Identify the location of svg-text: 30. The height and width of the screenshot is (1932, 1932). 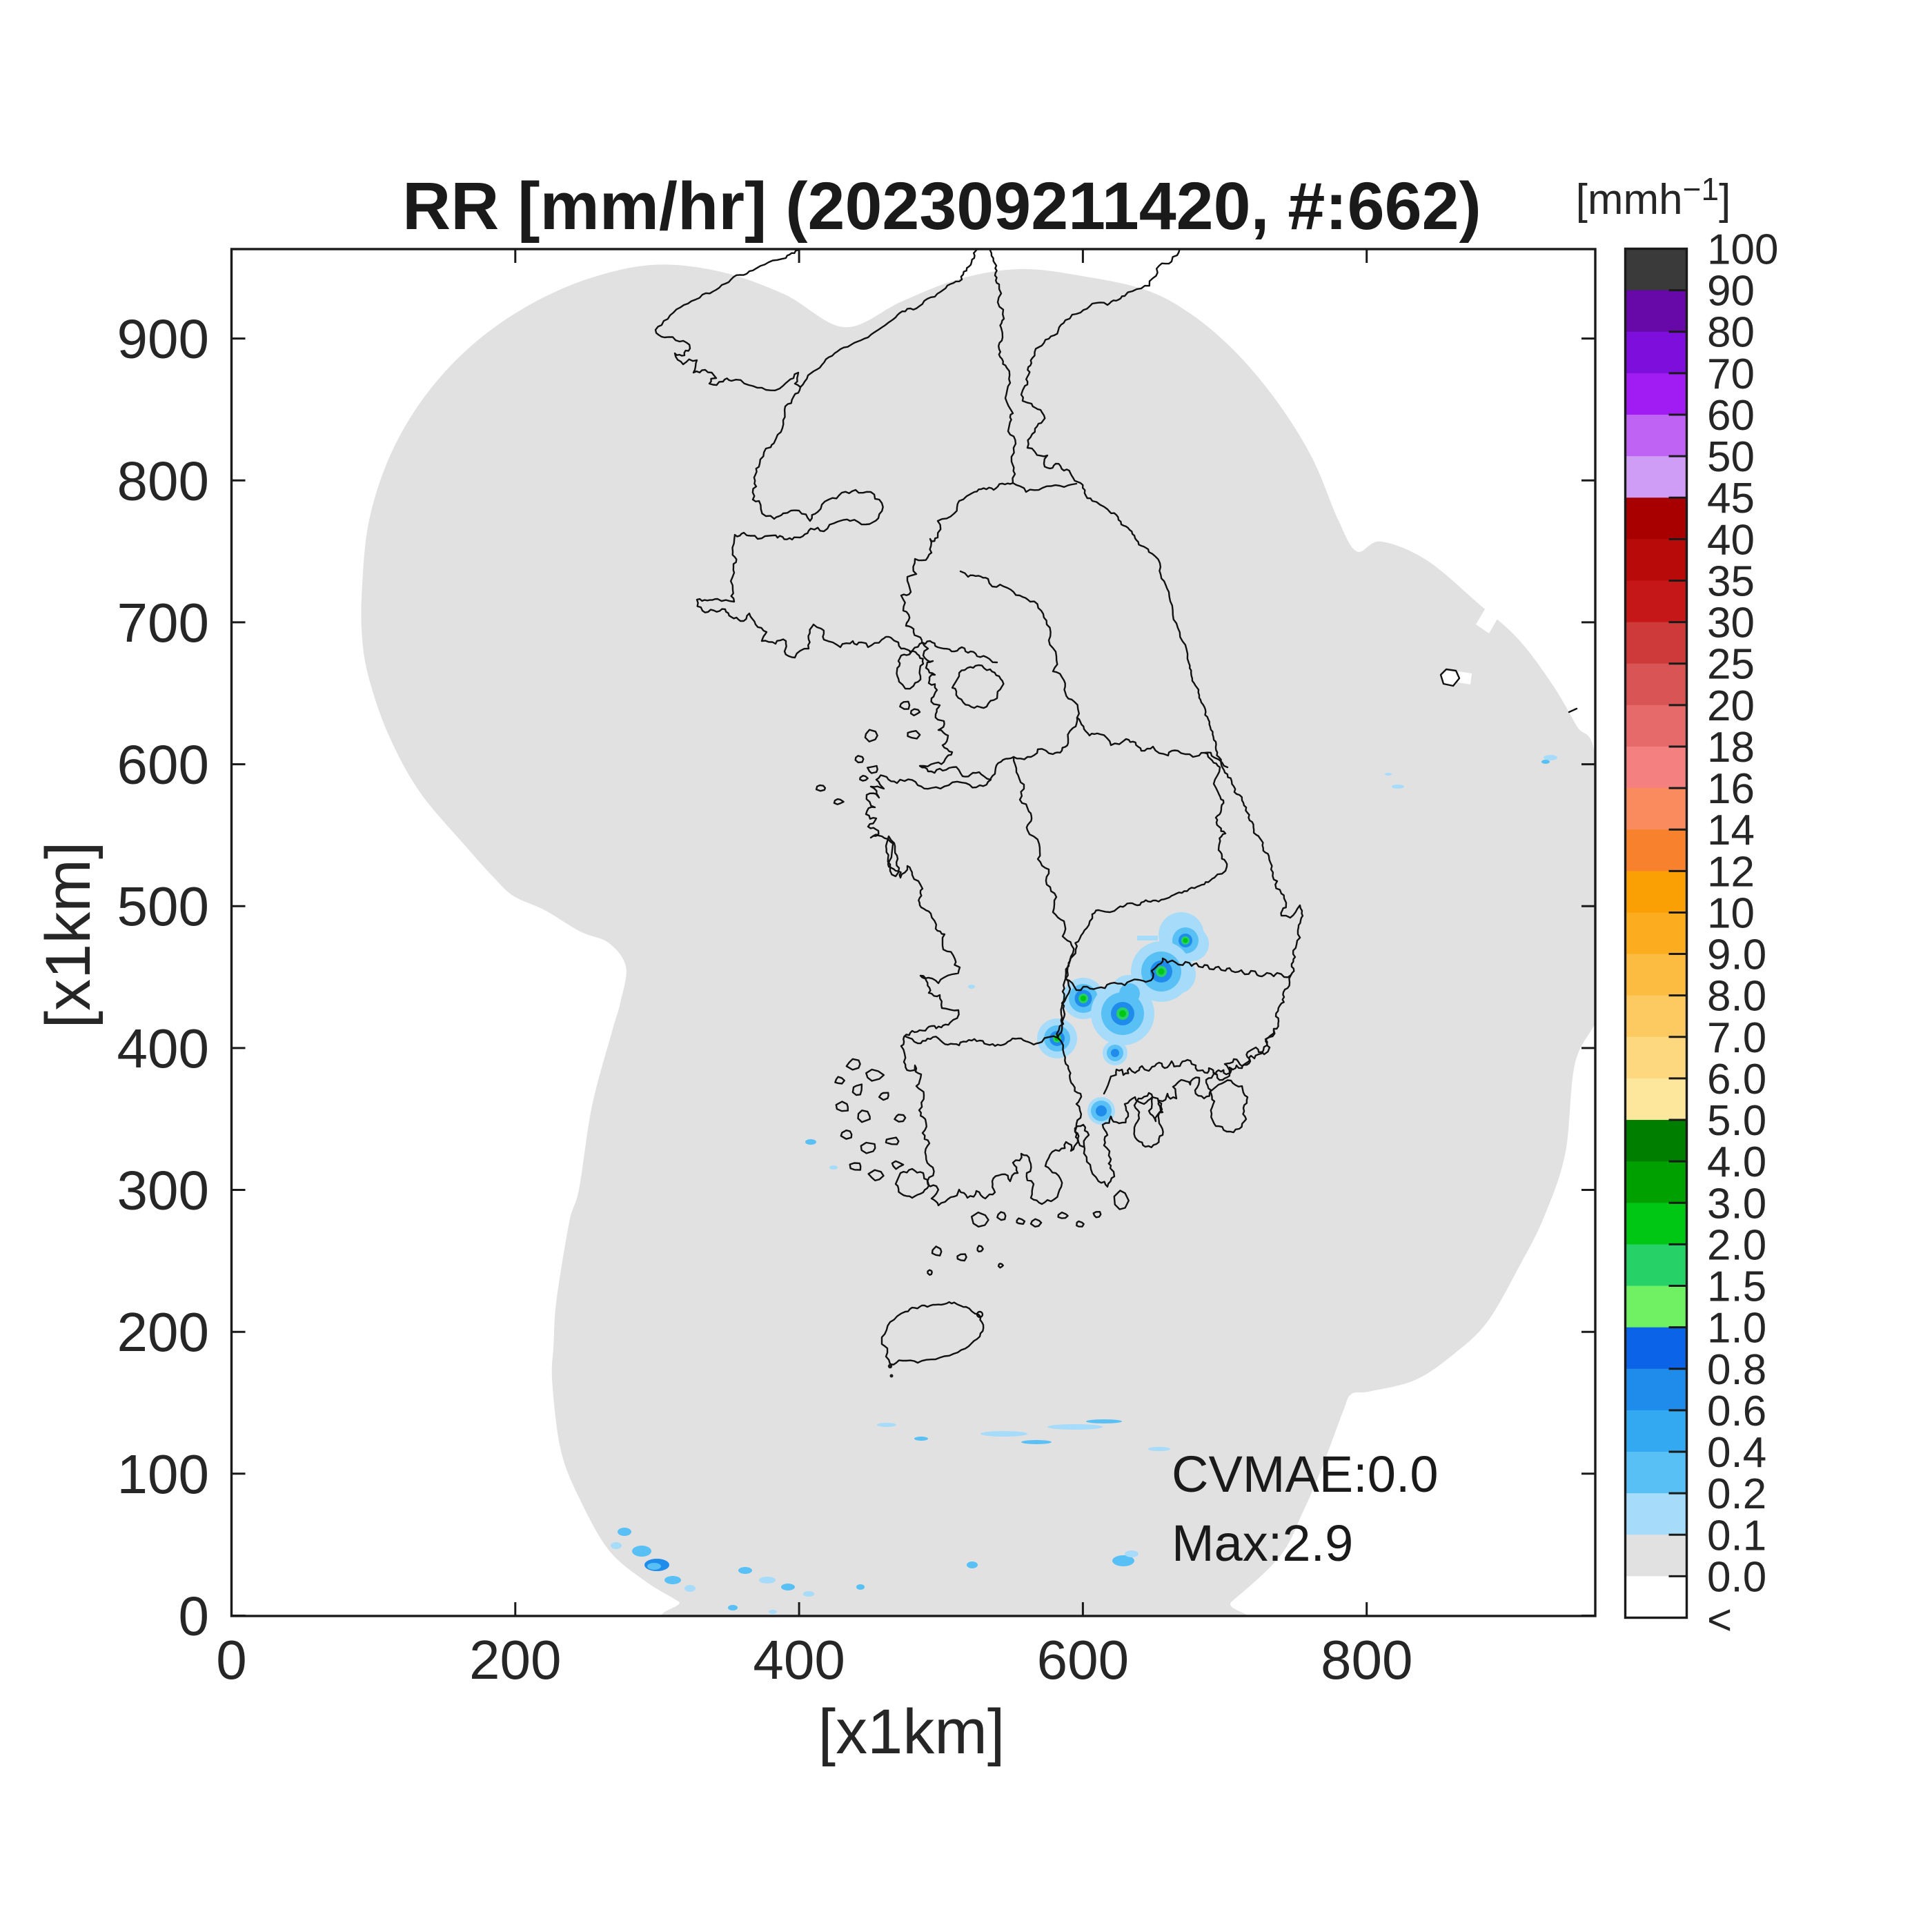
(1731, 623).